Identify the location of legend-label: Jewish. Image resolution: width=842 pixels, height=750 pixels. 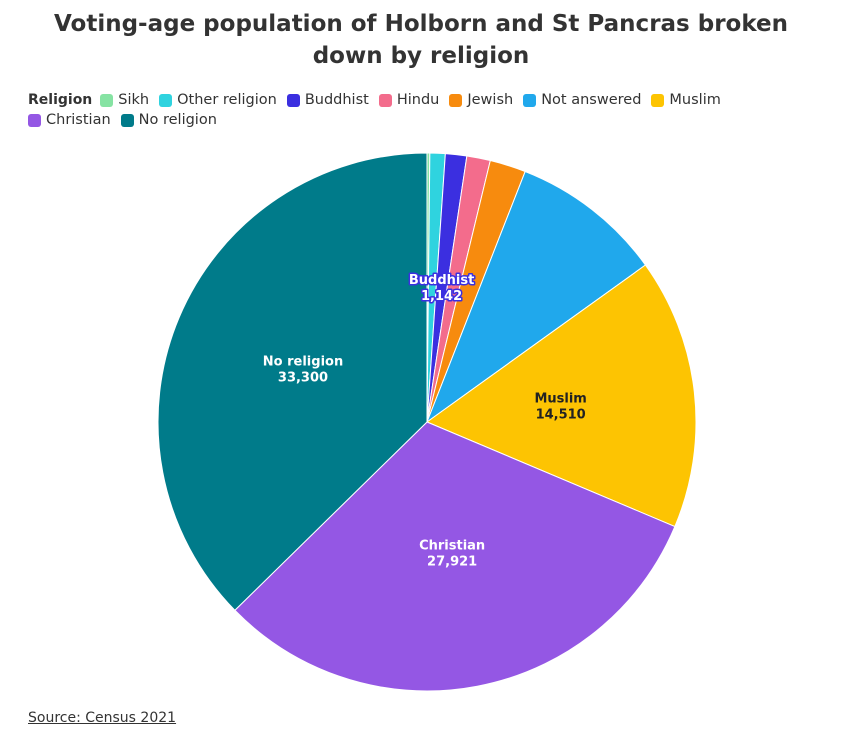
(490, 100).